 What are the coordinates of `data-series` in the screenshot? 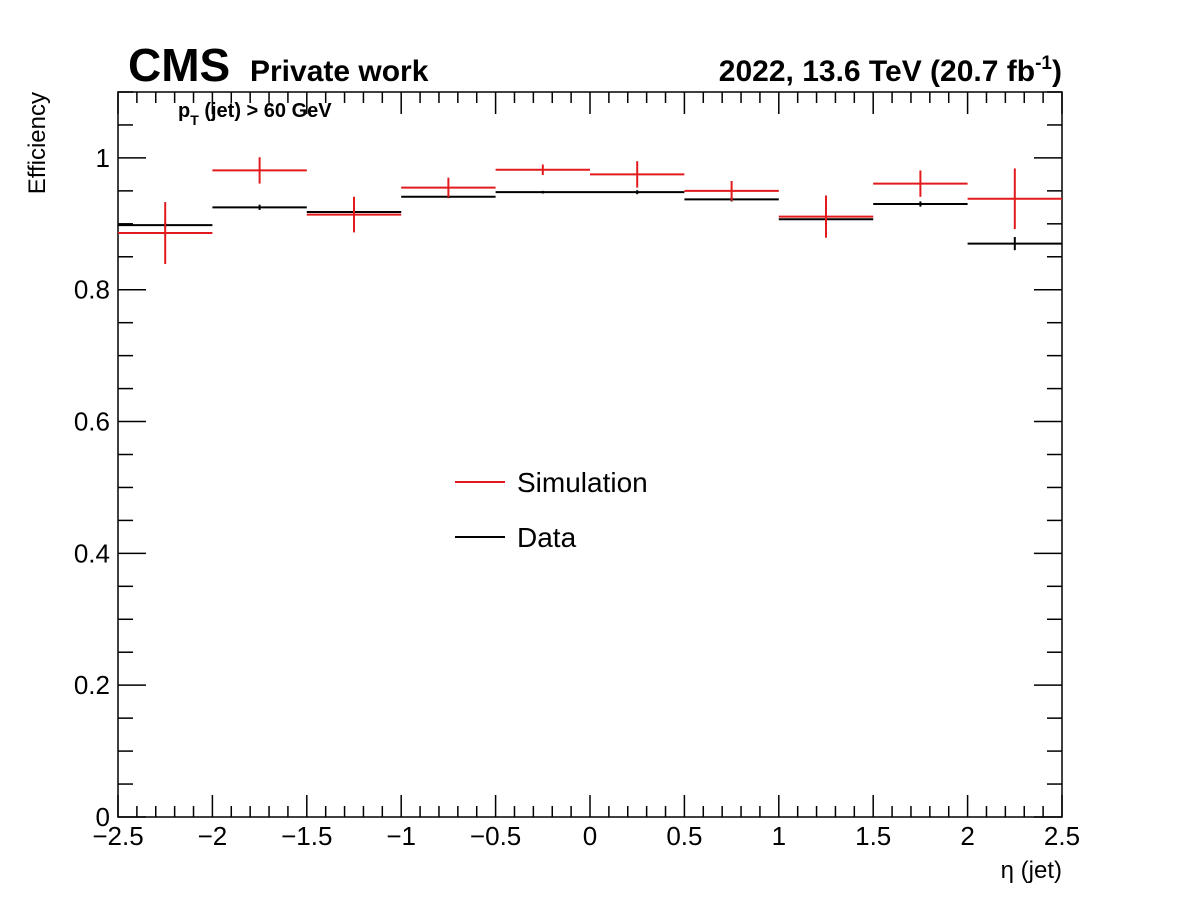 It's located at (590, 211).